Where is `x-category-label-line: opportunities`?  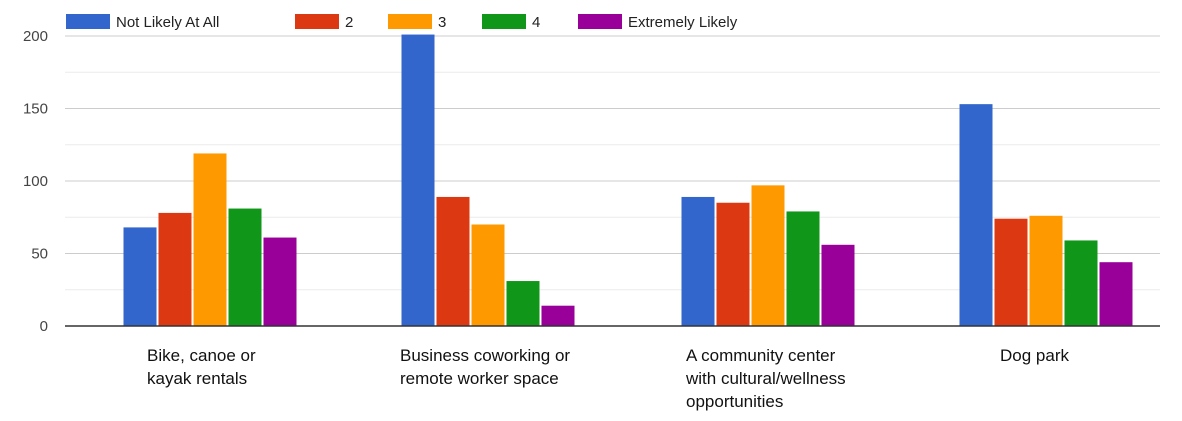 x-category-label-line: opportunities is located at coordinates (735, 401).